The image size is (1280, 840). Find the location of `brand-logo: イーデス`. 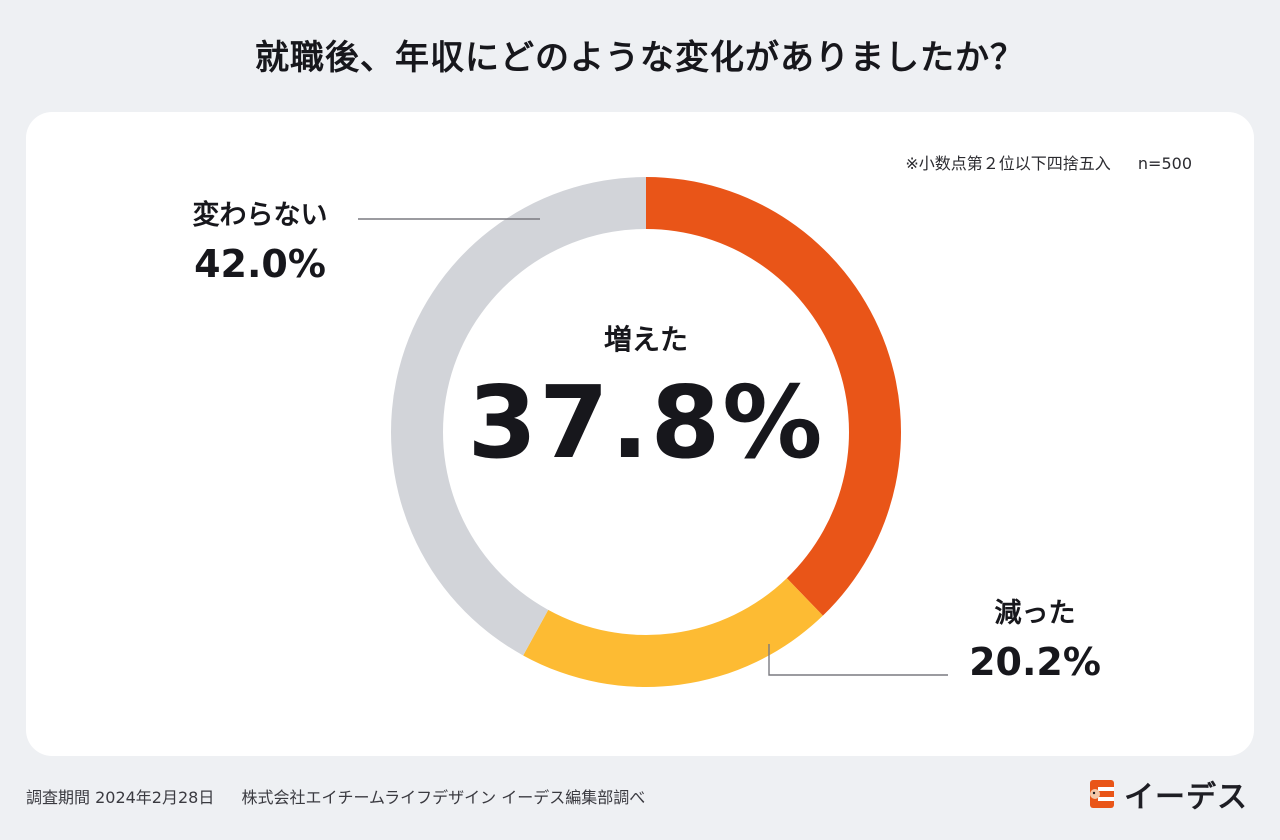

brand-logo: イーデス is located at coordinates (1168, 794).